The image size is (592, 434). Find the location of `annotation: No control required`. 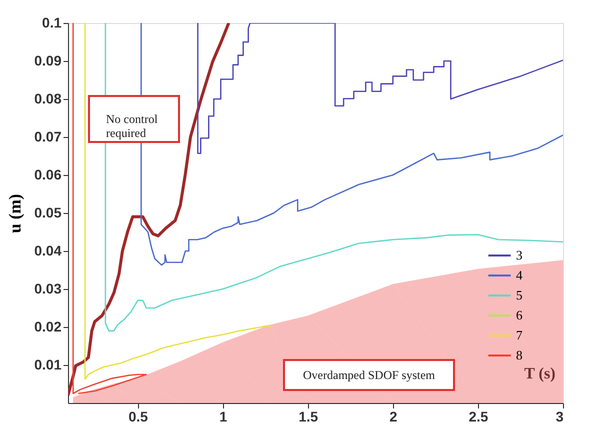

annotation: No control required is located at coordinates (132, 126).